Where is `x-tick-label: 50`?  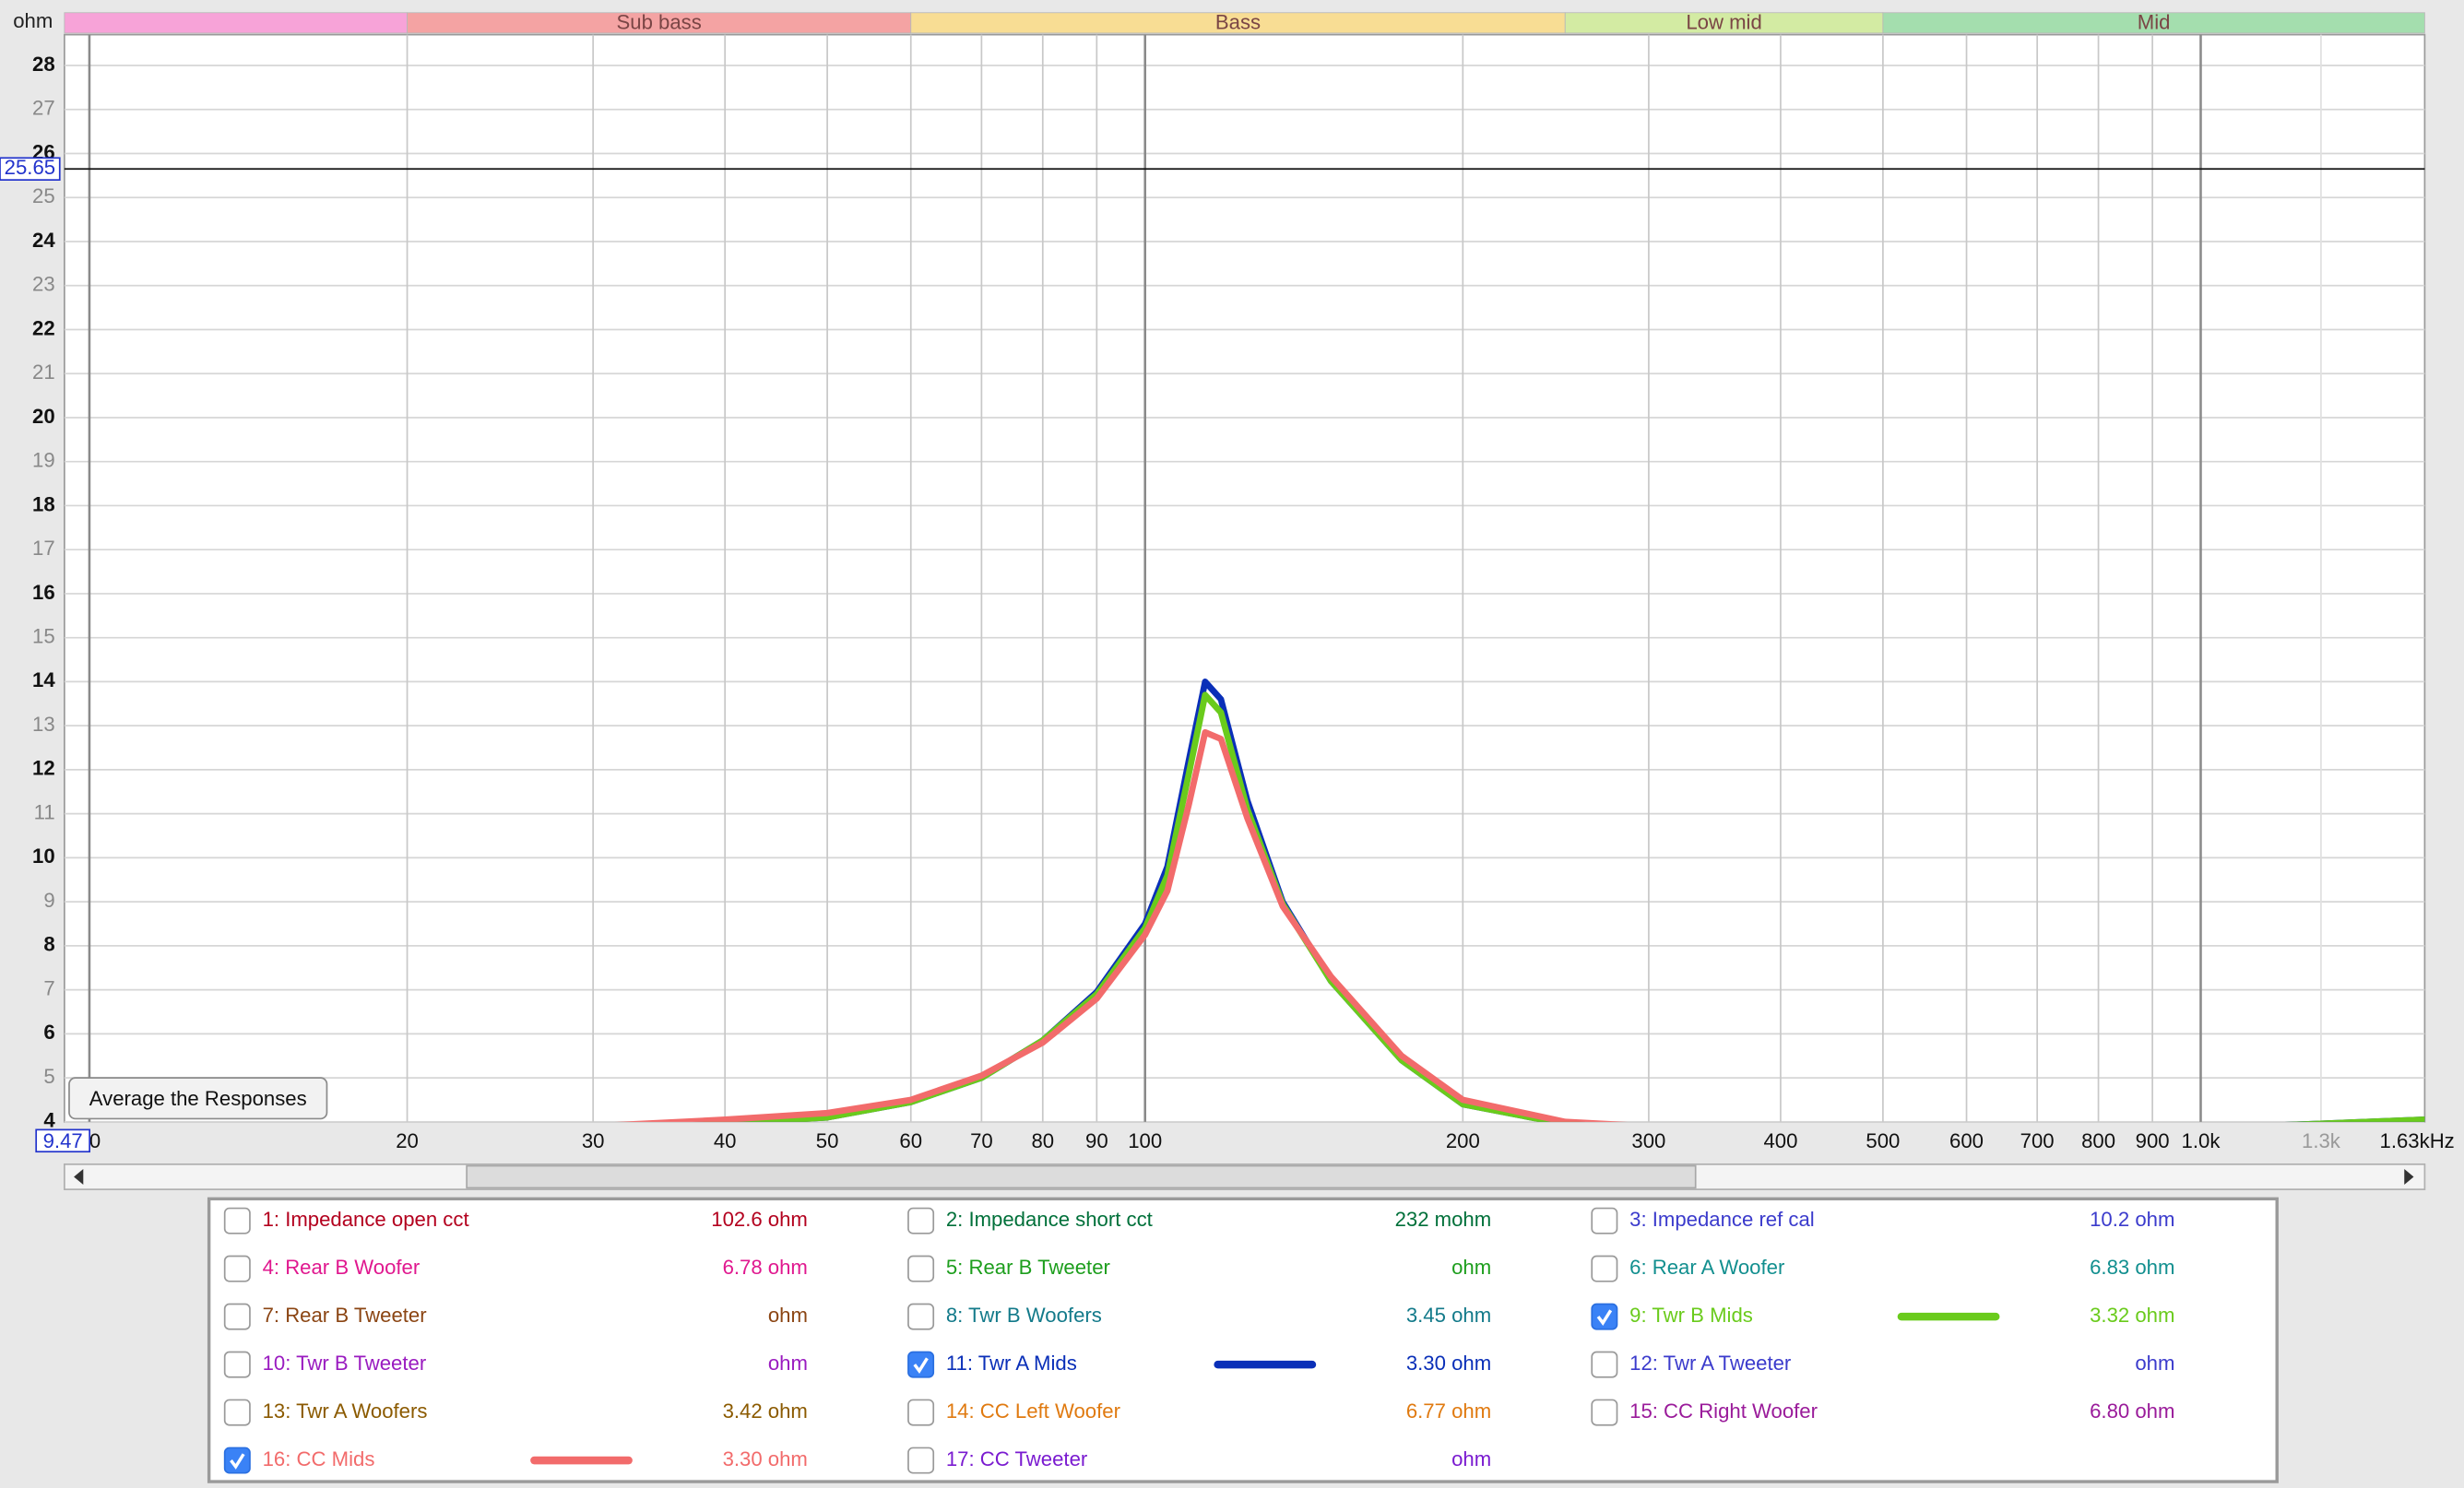
x-tick-label: 50 is located at coordinates (828, 1140).